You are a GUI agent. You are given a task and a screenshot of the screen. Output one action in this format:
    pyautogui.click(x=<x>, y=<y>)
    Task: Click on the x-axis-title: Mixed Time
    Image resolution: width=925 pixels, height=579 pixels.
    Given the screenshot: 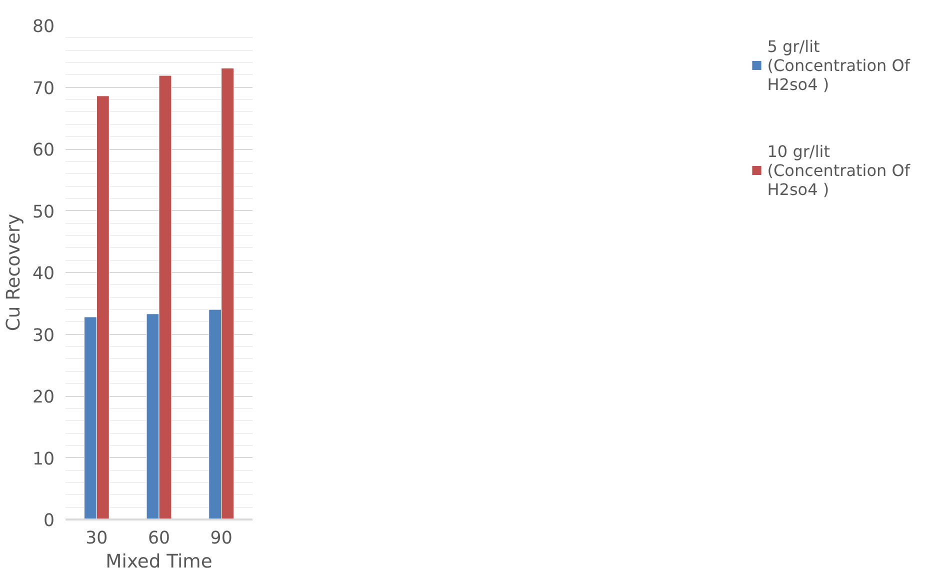 What is the action you would take?
    pyautogui.click(x=159, y=562)
    